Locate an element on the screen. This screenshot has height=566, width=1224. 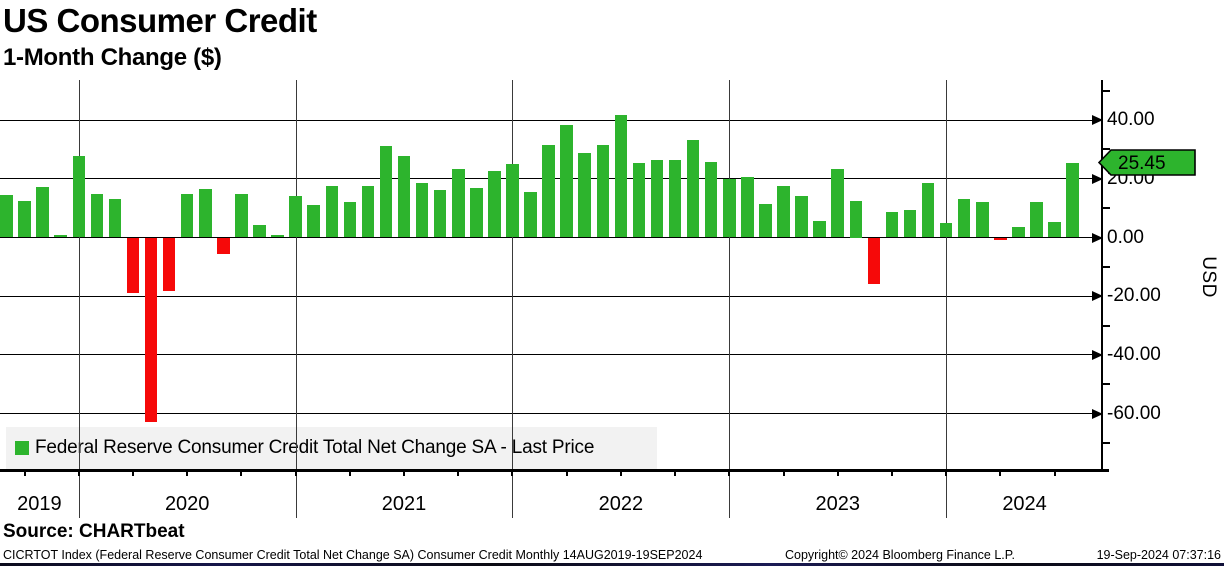
bar-oct-2022 is located at coordinates (693, 188).